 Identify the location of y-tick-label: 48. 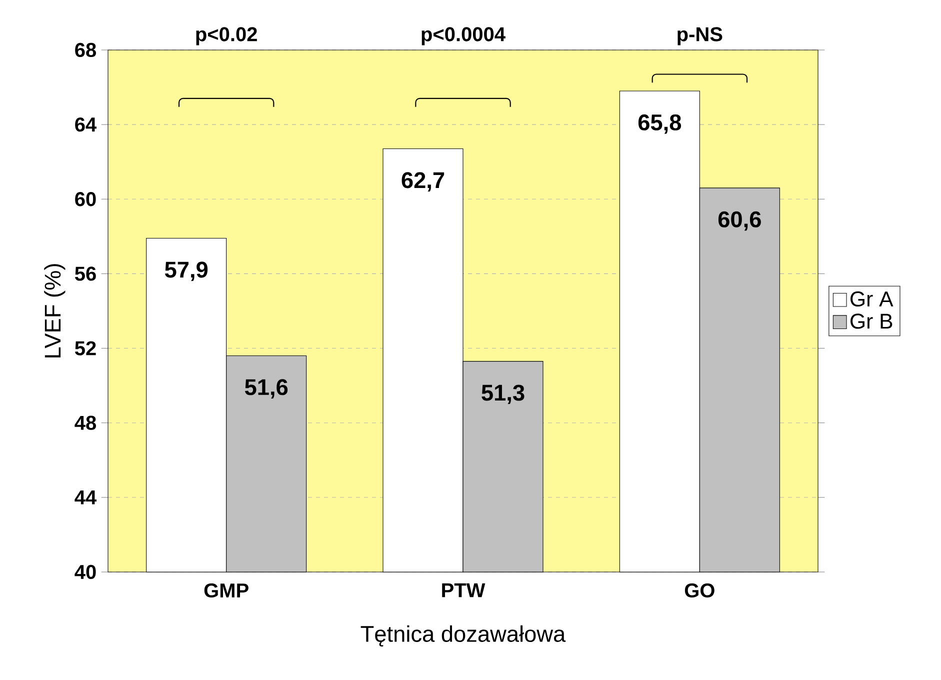
(85, 423).